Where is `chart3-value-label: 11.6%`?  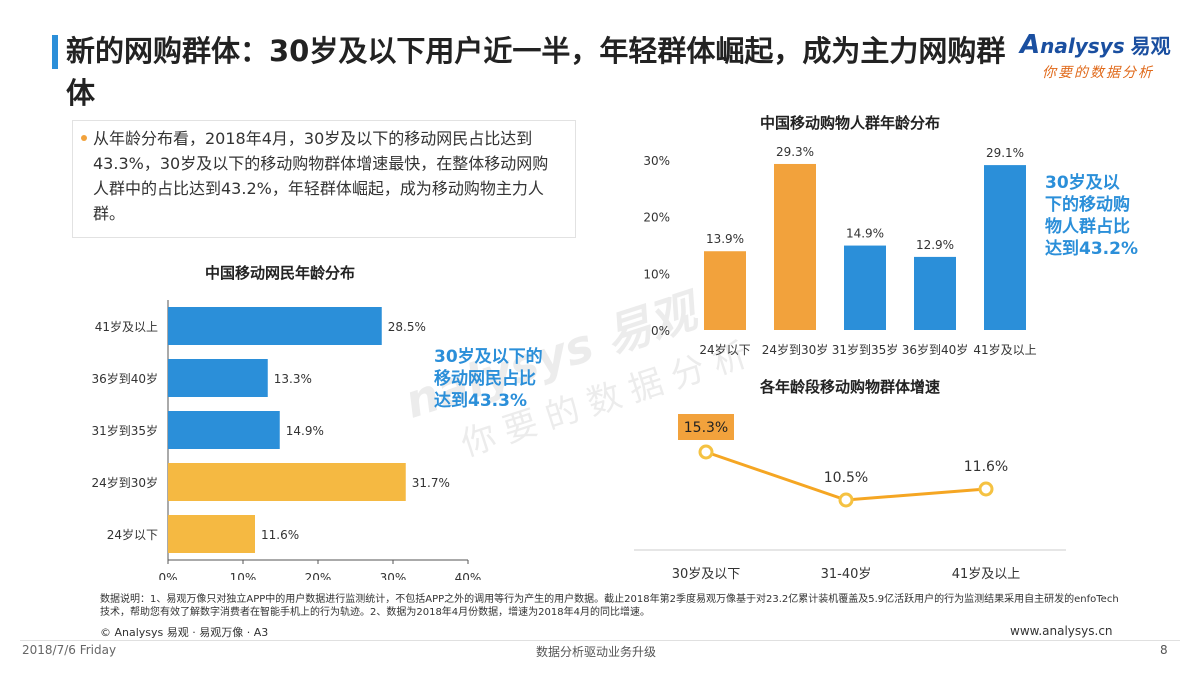
chart3-value-label: 11.6% is located at coordinates (986, 467).